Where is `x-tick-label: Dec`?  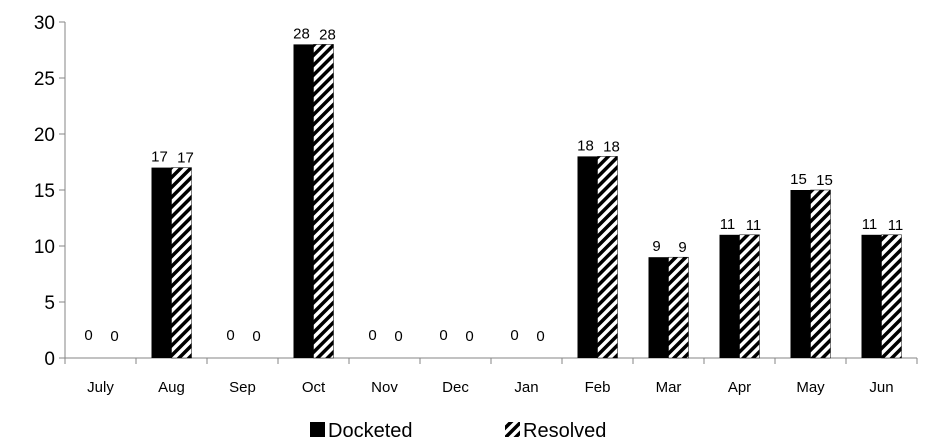
x-tick-label: Dec is located at coordinates (455, 387).